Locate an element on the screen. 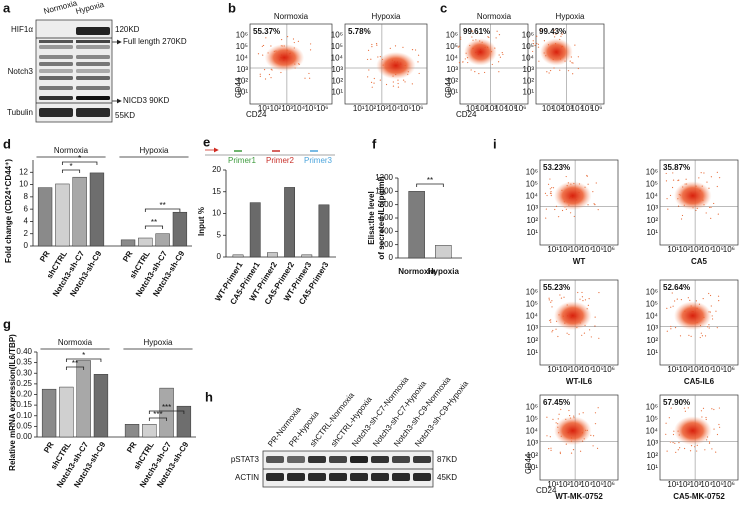  panel-label: f is located at coordinates (374, 143).